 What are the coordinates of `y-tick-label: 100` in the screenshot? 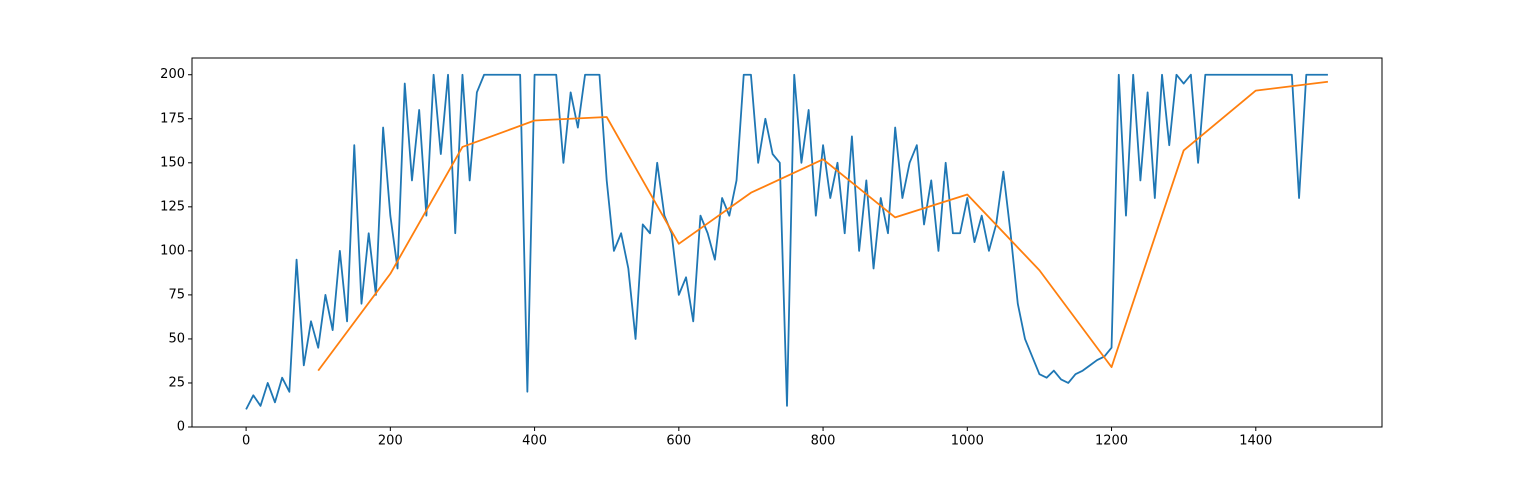 It's located at (172, 250).